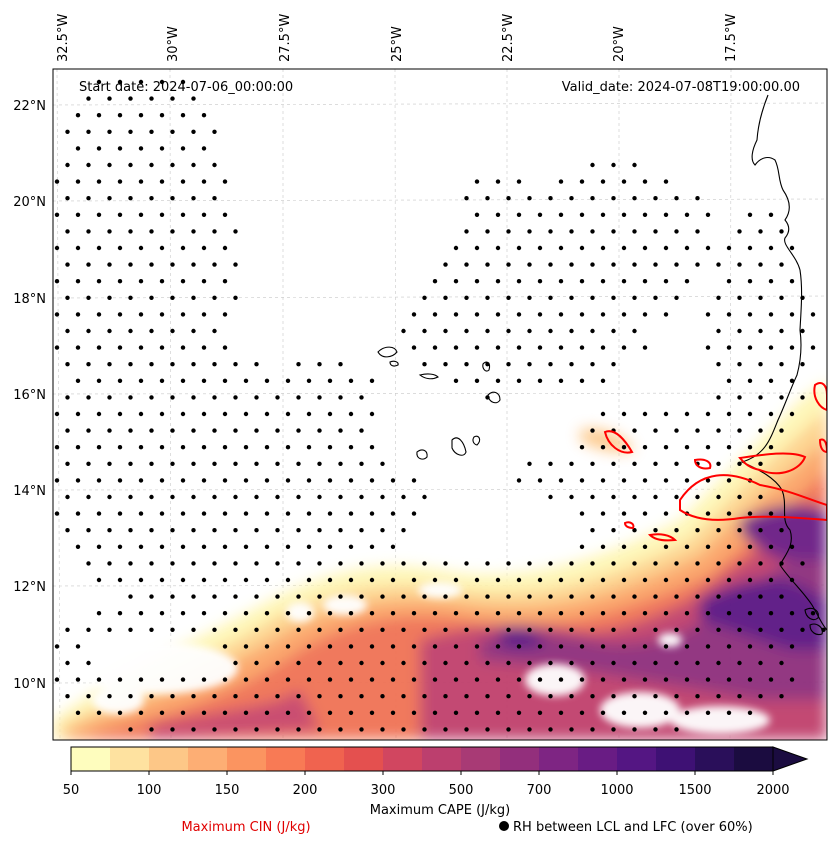  I want to click on colorbar-tick-label: 1000, so click(616, 790).